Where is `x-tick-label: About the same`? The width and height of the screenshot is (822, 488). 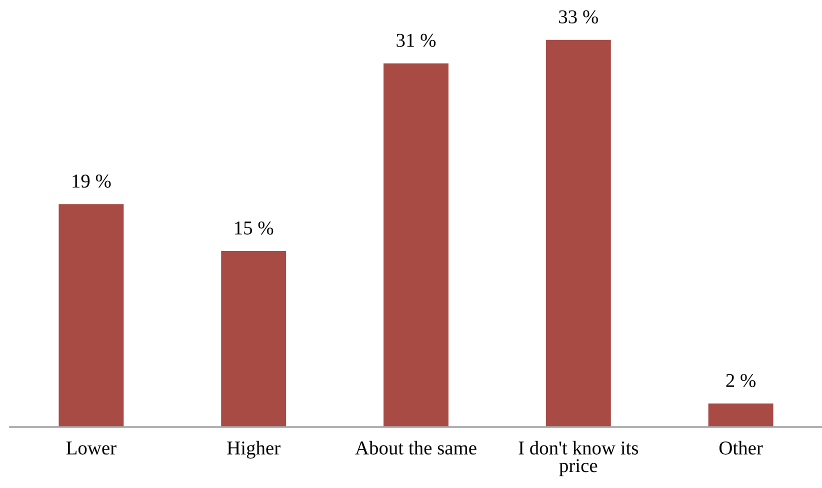 x-tick-label: About the same is located at coordinates (415, 447).